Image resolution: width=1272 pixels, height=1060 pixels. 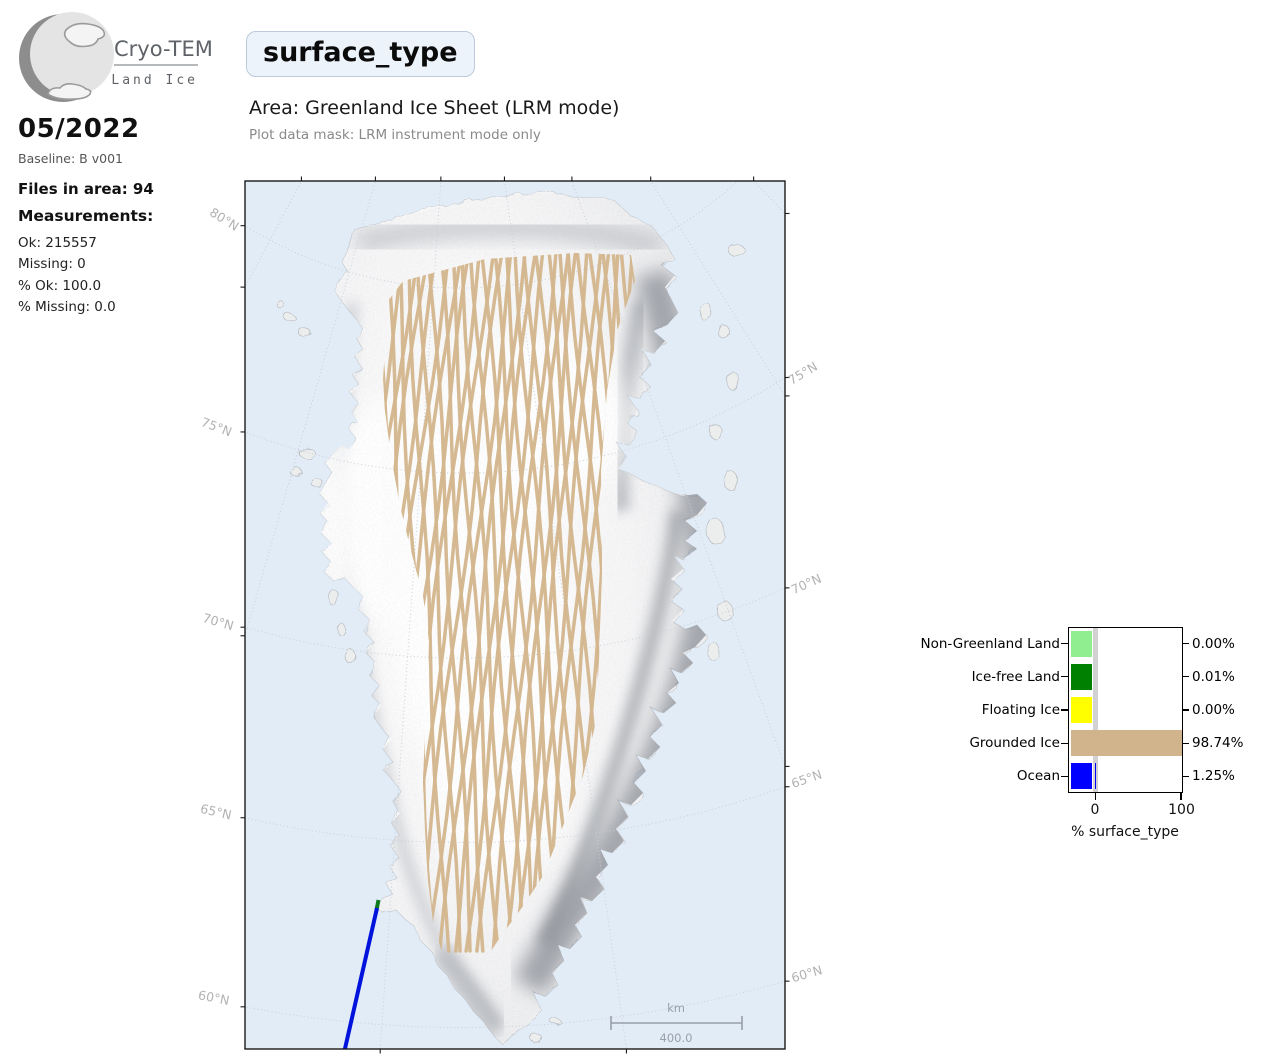 What do you see at coordinates (1038, 776) in the screenshot?
I see `category-label: Ocean` at bounding box center [1038, 776].